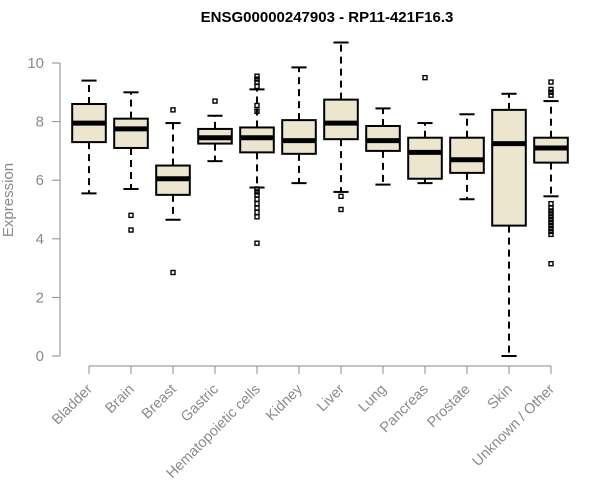  Describe the element at coordinates (40, 180) in the screenshot. I see `y-tick-label: 6` at that location.